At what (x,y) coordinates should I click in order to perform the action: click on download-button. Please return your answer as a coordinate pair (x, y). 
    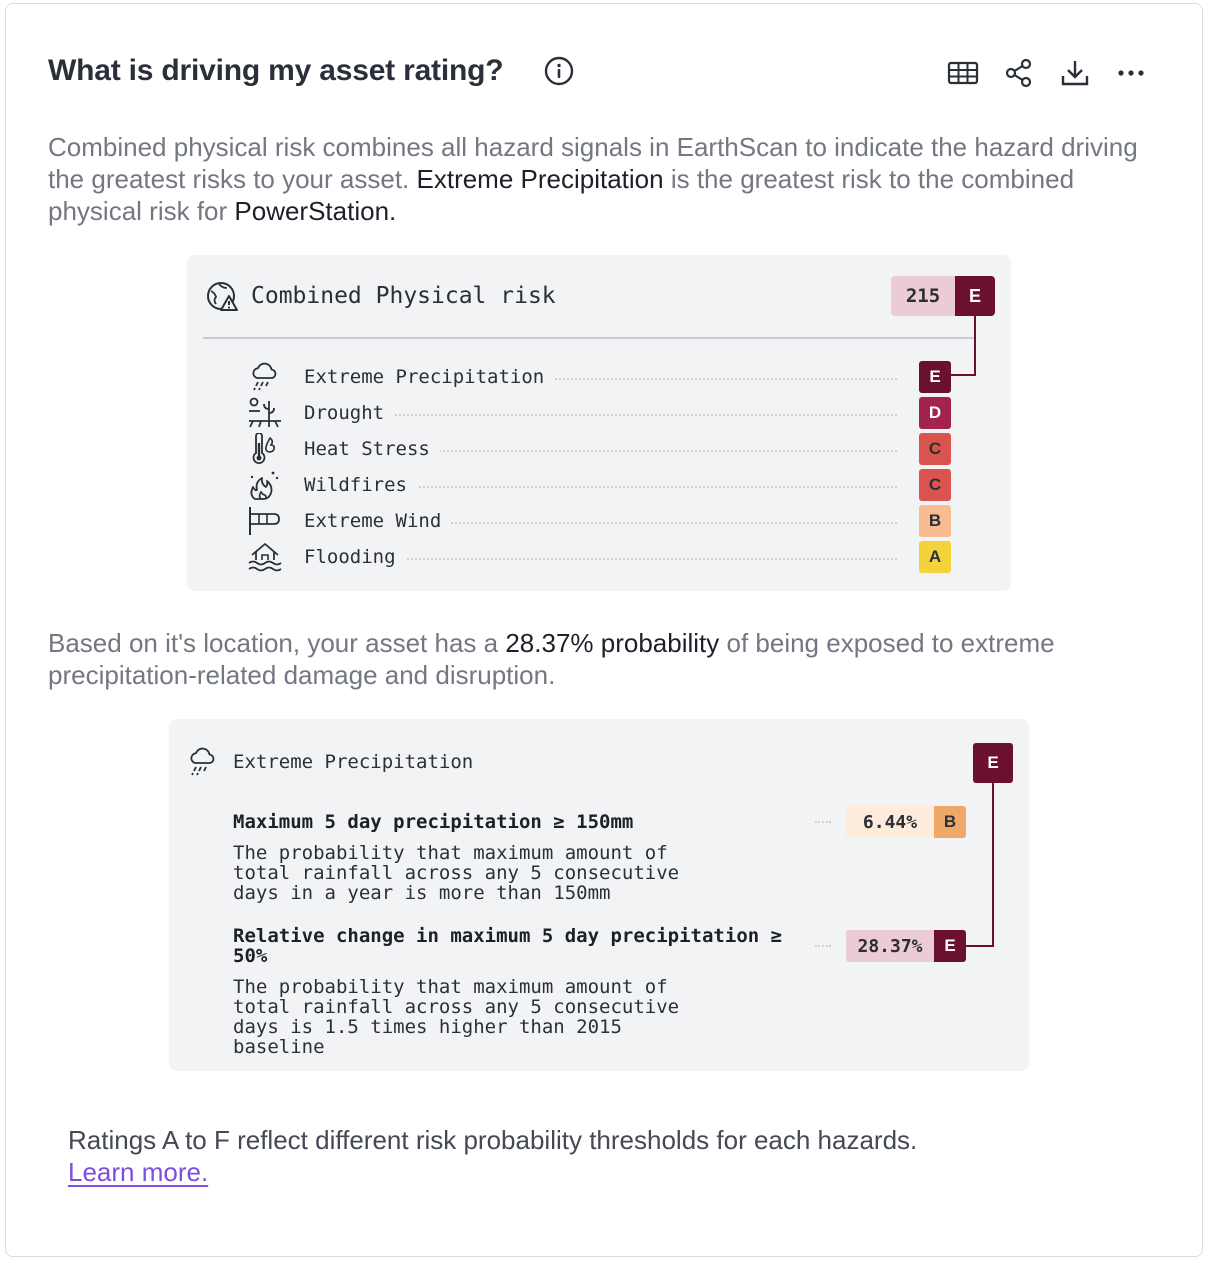
    Looking at the image, I should click on (1075, 73).